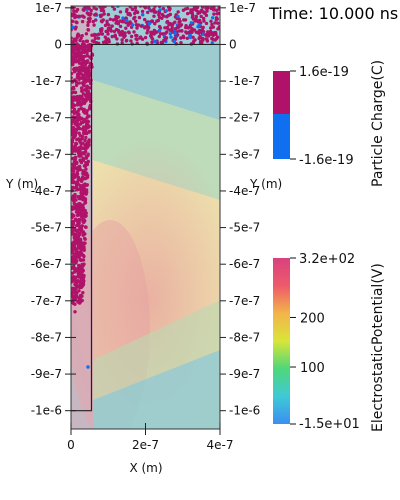 The height and width of the screenshot is (500, 400). Describe the element at coordinates (46, 81) in the screenshot. I see `y-tick-label-left: -1e-7` at that location.